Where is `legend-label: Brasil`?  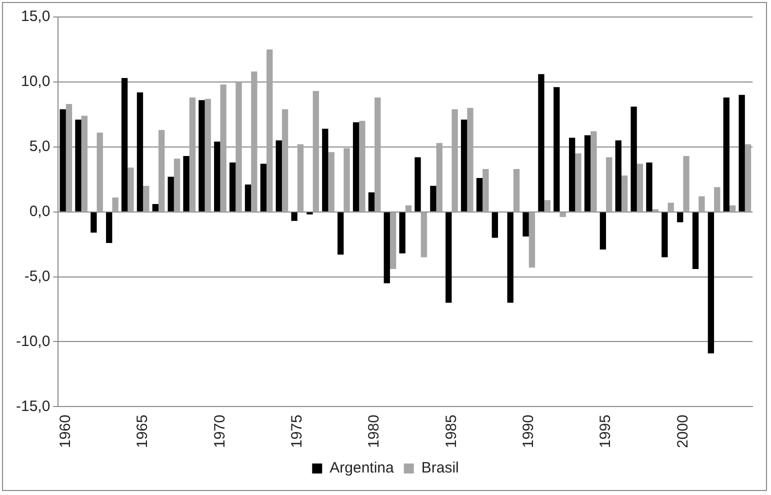
legend-label: Brasil is located at coordinates (440, 468).